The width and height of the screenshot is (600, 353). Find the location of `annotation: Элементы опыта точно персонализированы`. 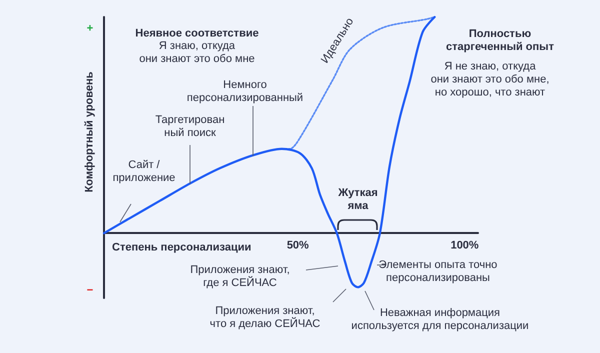

annotation: Элементы опыта точно персонализированы is located at coordinates (438, 272).